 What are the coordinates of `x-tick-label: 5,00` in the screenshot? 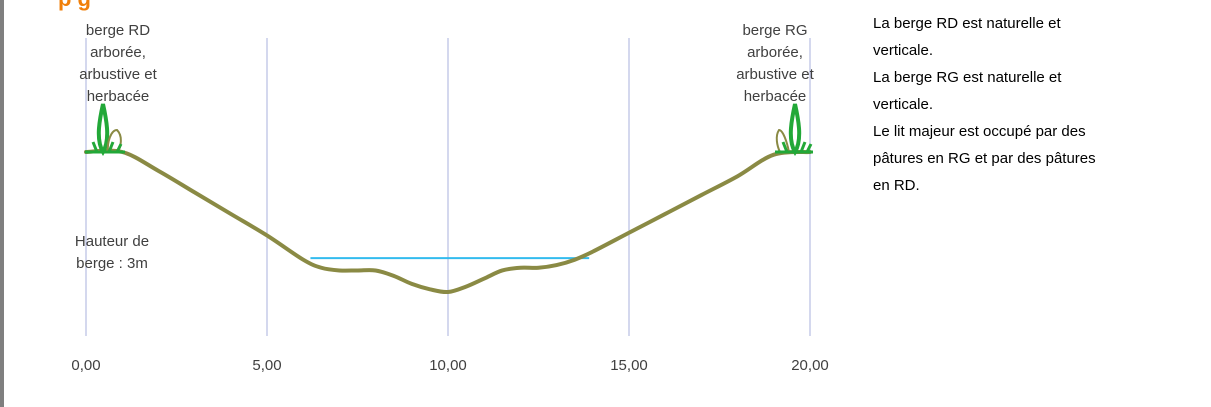 It's located at (266, 365).